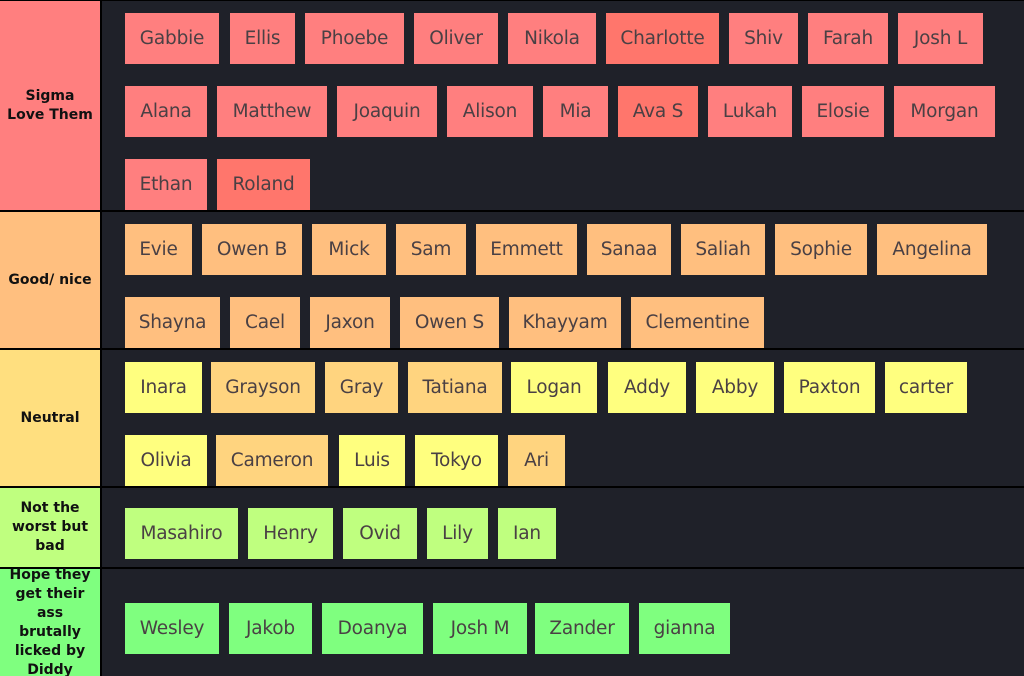 The image size is (1024, 676). Describe the element at coordinates (166, 460) in the screenshot. I see `tier-item: Olivia` at that location.